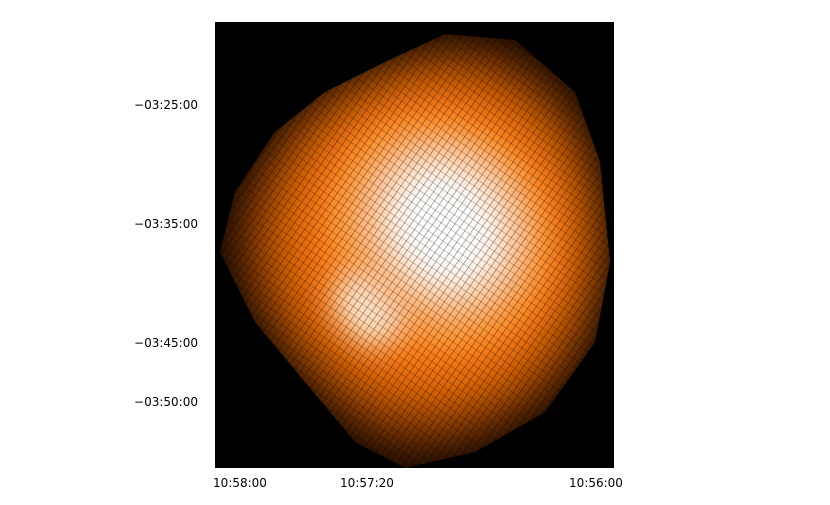 This screenshot has height=505, width=830. Describe the element at coordinates (367, 483) in the screenshot. I see `x-tick-label: 10:57:20` at that location.